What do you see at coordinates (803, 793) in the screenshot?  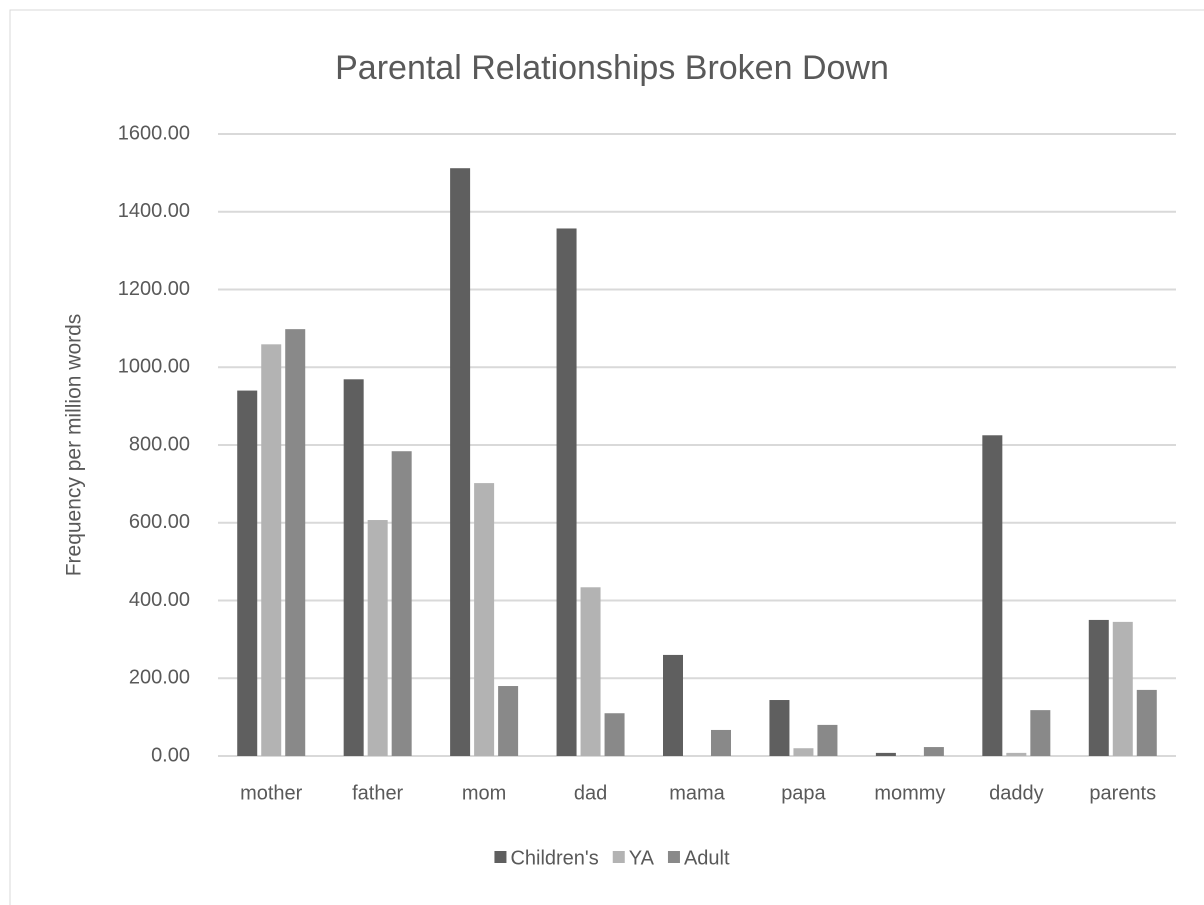 I see `x-tick-label: papa` at bounding box center [803, 793].